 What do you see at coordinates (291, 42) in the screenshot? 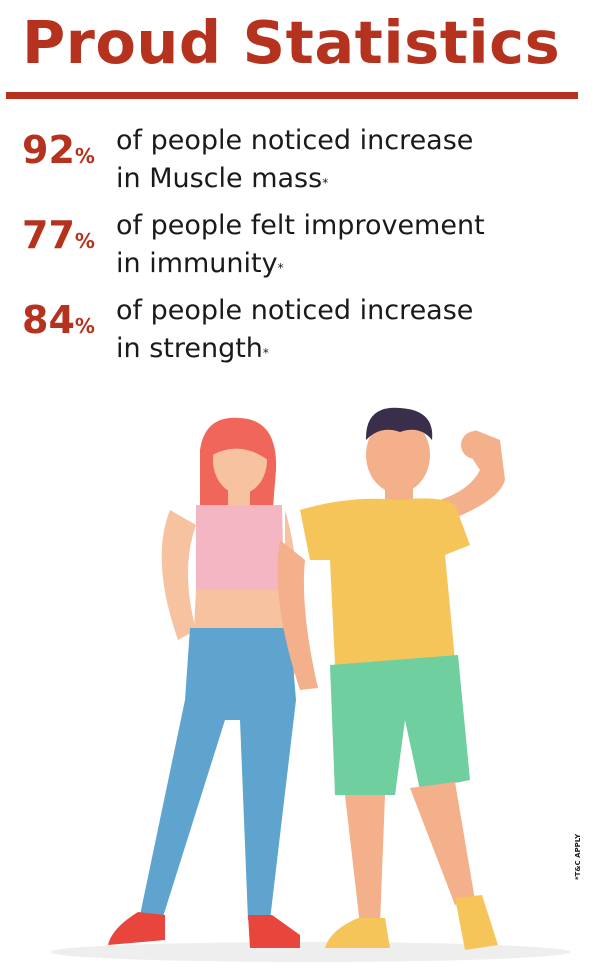
I see `page-title: Proud Statistics` at bounding box center [291, 42].